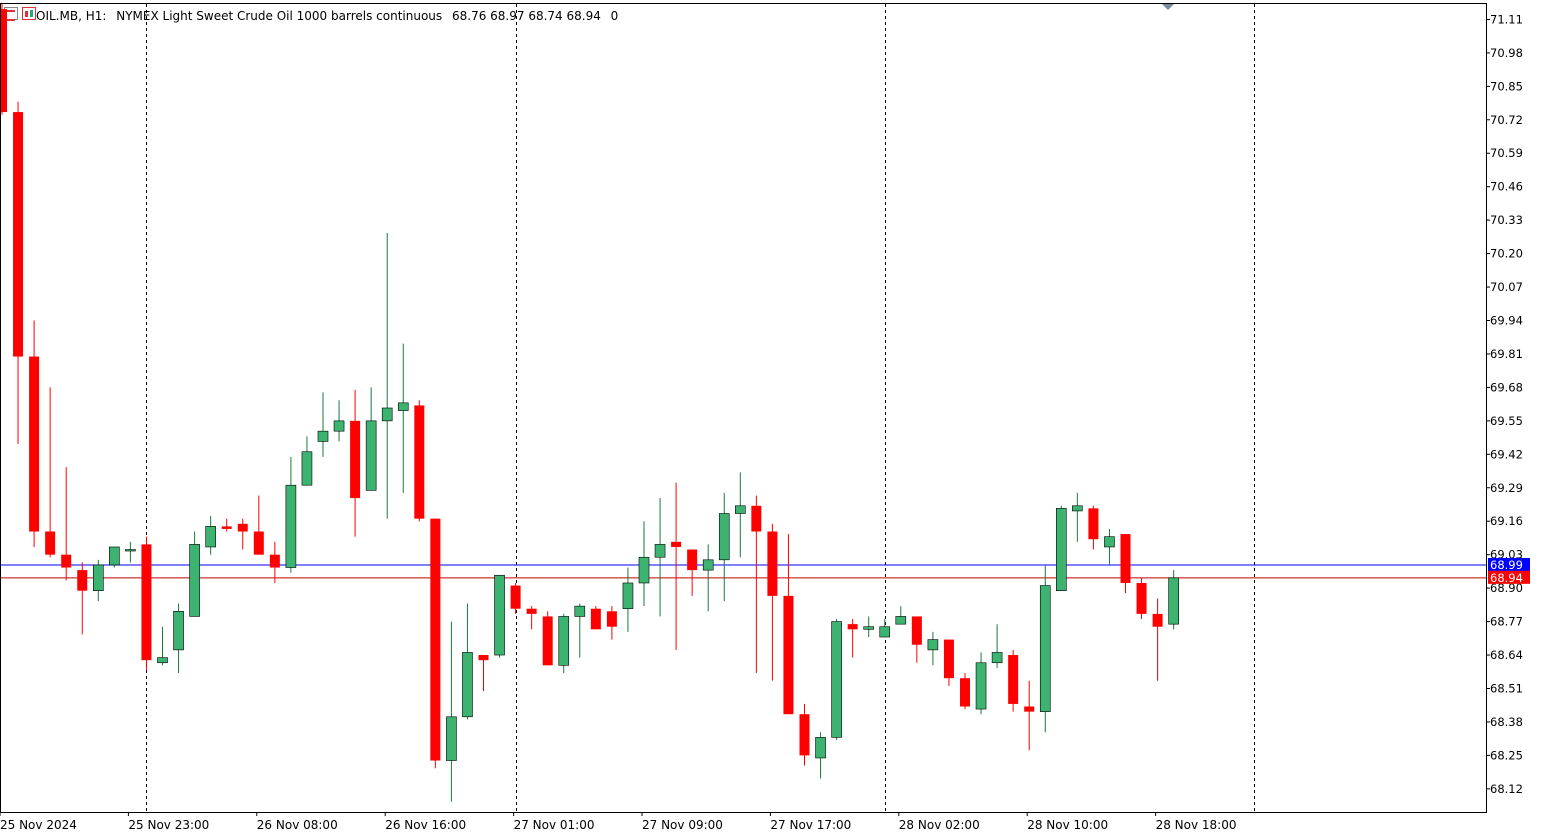 Image resolution: width=1544 pixels, height=837 pixels. I want to click on bid-price-label: 68.99, so click(1509, 564).